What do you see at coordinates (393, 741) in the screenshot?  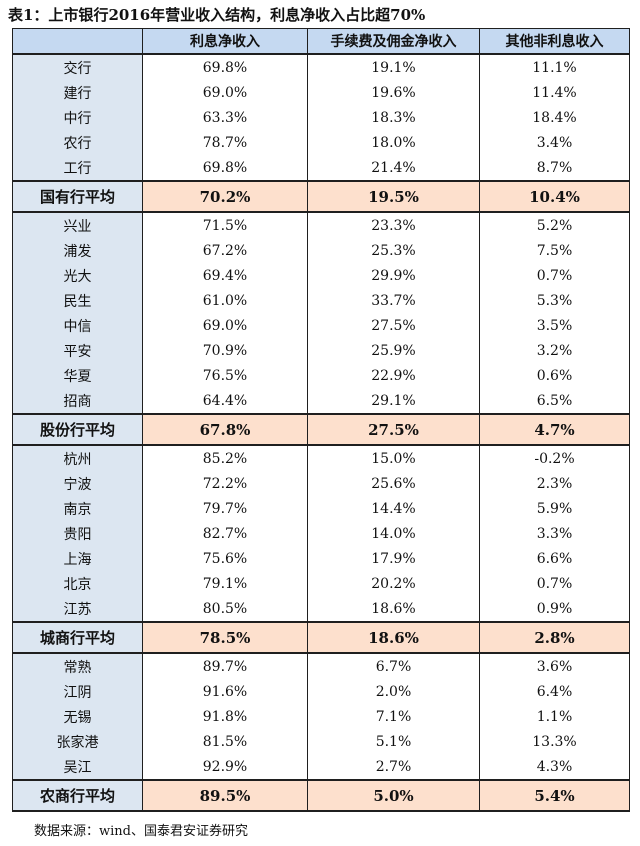 I see `fee-commission-cell: 5.1%` at bounding box center [393, 741].